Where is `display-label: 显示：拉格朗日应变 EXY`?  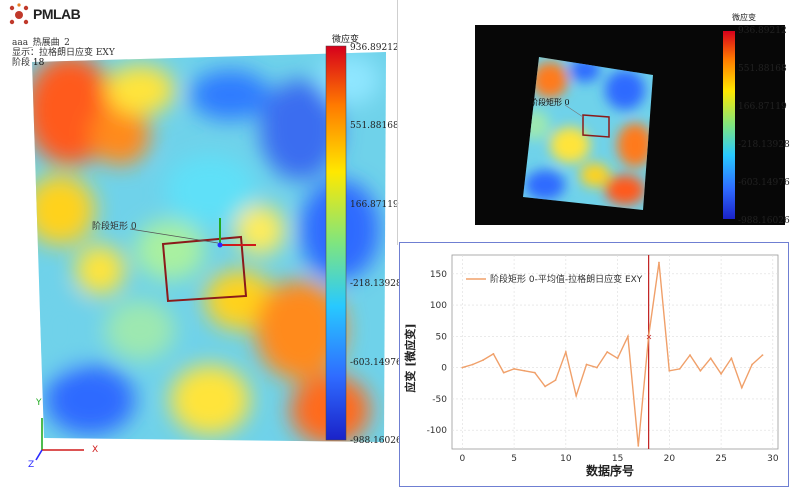 display-label: 显示：拉格朗日应变 EXY is located at coordinates (63, 53).